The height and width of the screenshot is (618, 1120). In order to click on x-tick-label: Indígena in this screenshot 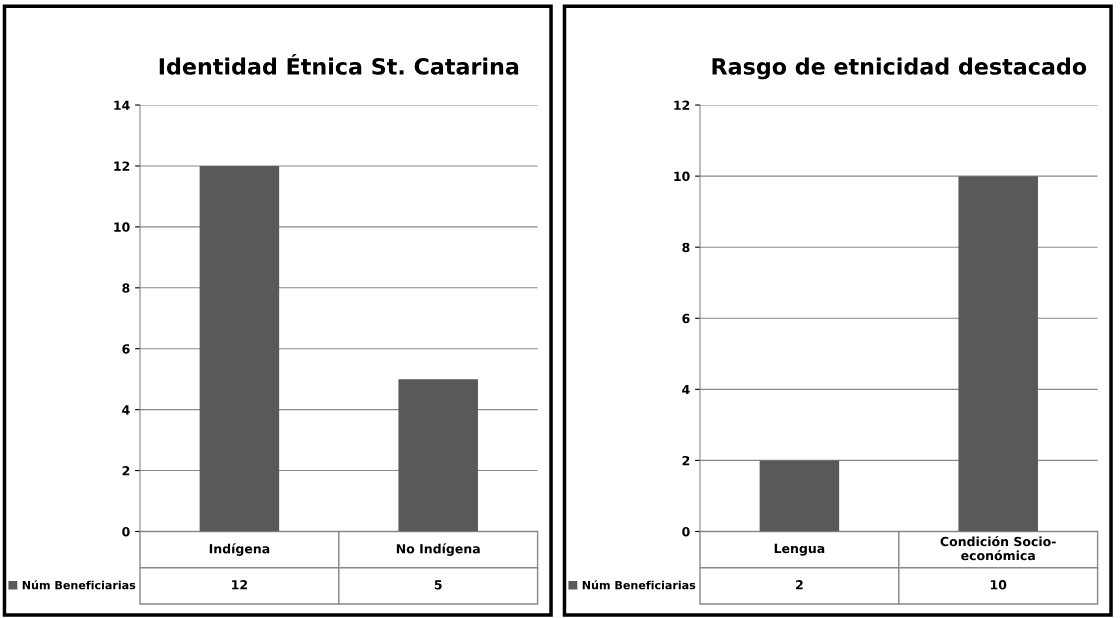, I will do `click(239, 549)`.